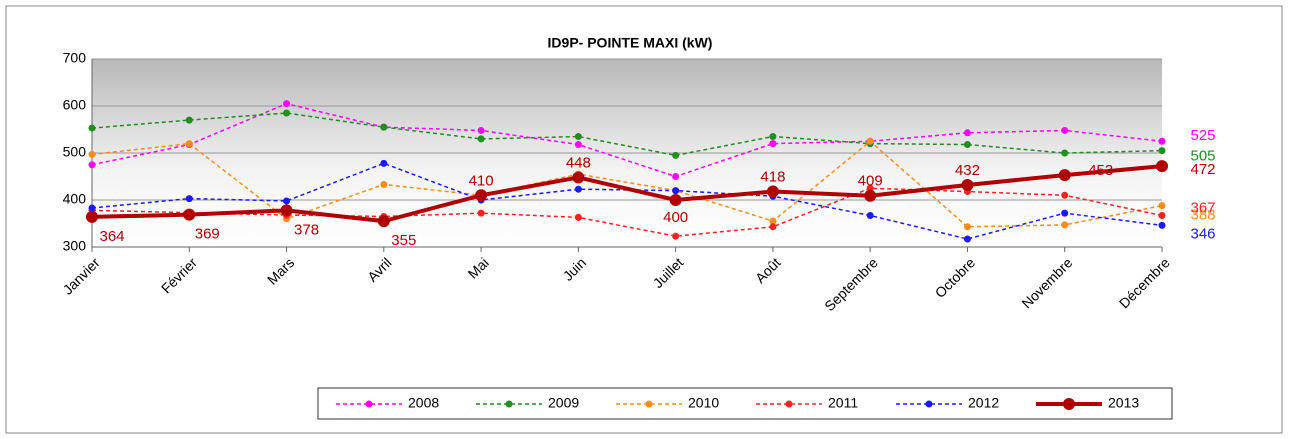  What do you see at coordinates (967, 170) in the screenshot?
I see `value-label: 432` at bounding box center [967, 170].